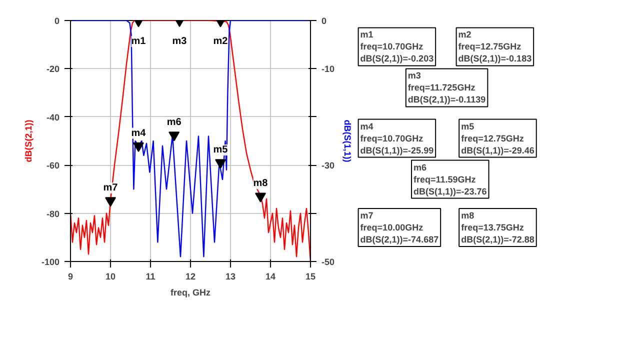  Describe the element at coordinates (53, 213) in the screenshot. I see `y-tick-label: -80` at that location.